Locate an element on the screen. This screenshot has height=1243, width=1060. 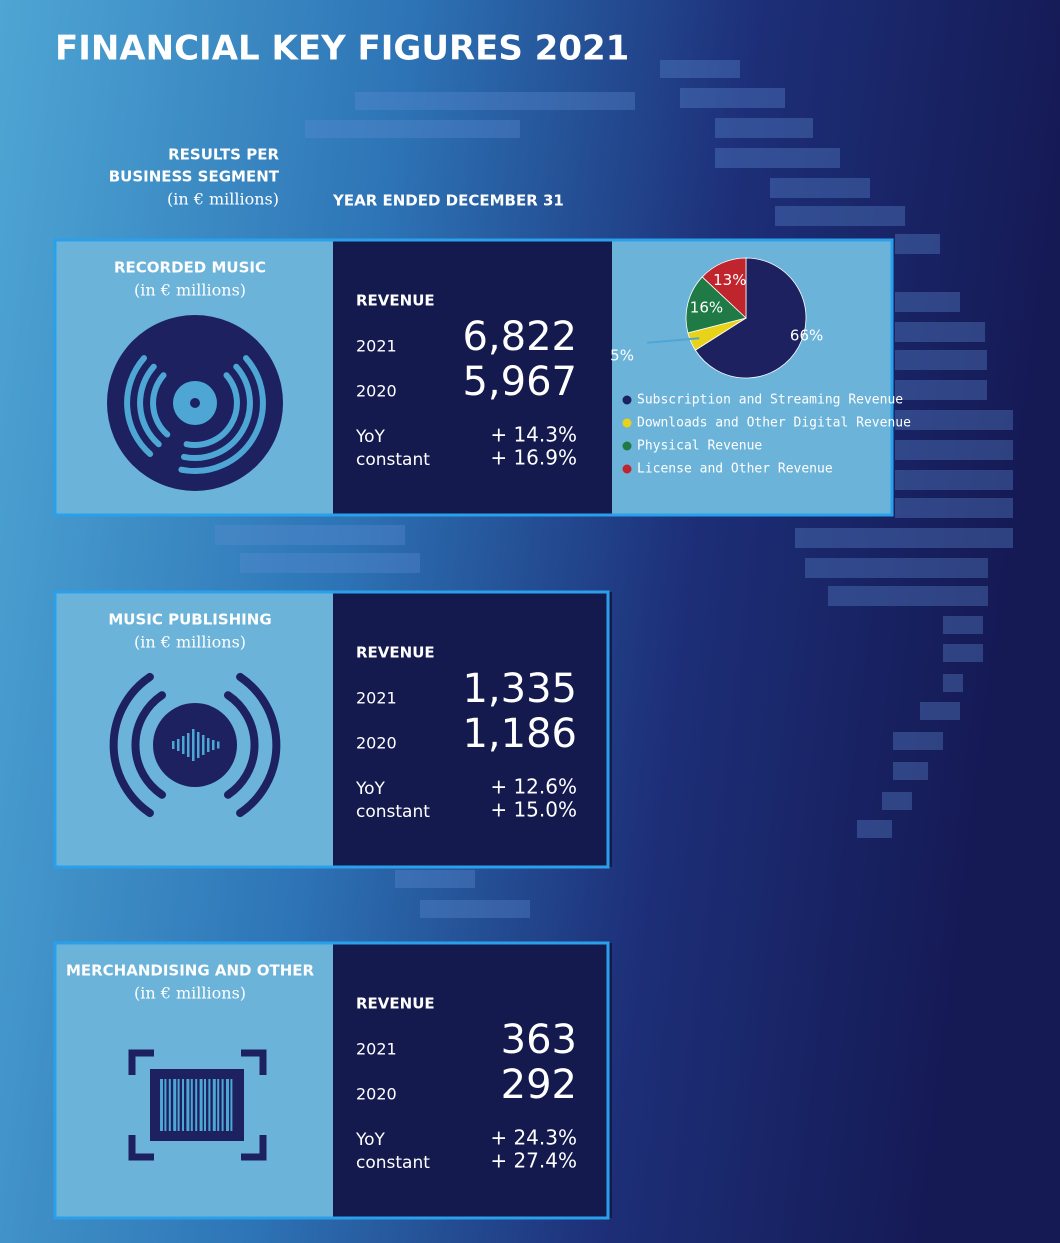
growth-value: + 15.0% is located at coordinates (533, 810).